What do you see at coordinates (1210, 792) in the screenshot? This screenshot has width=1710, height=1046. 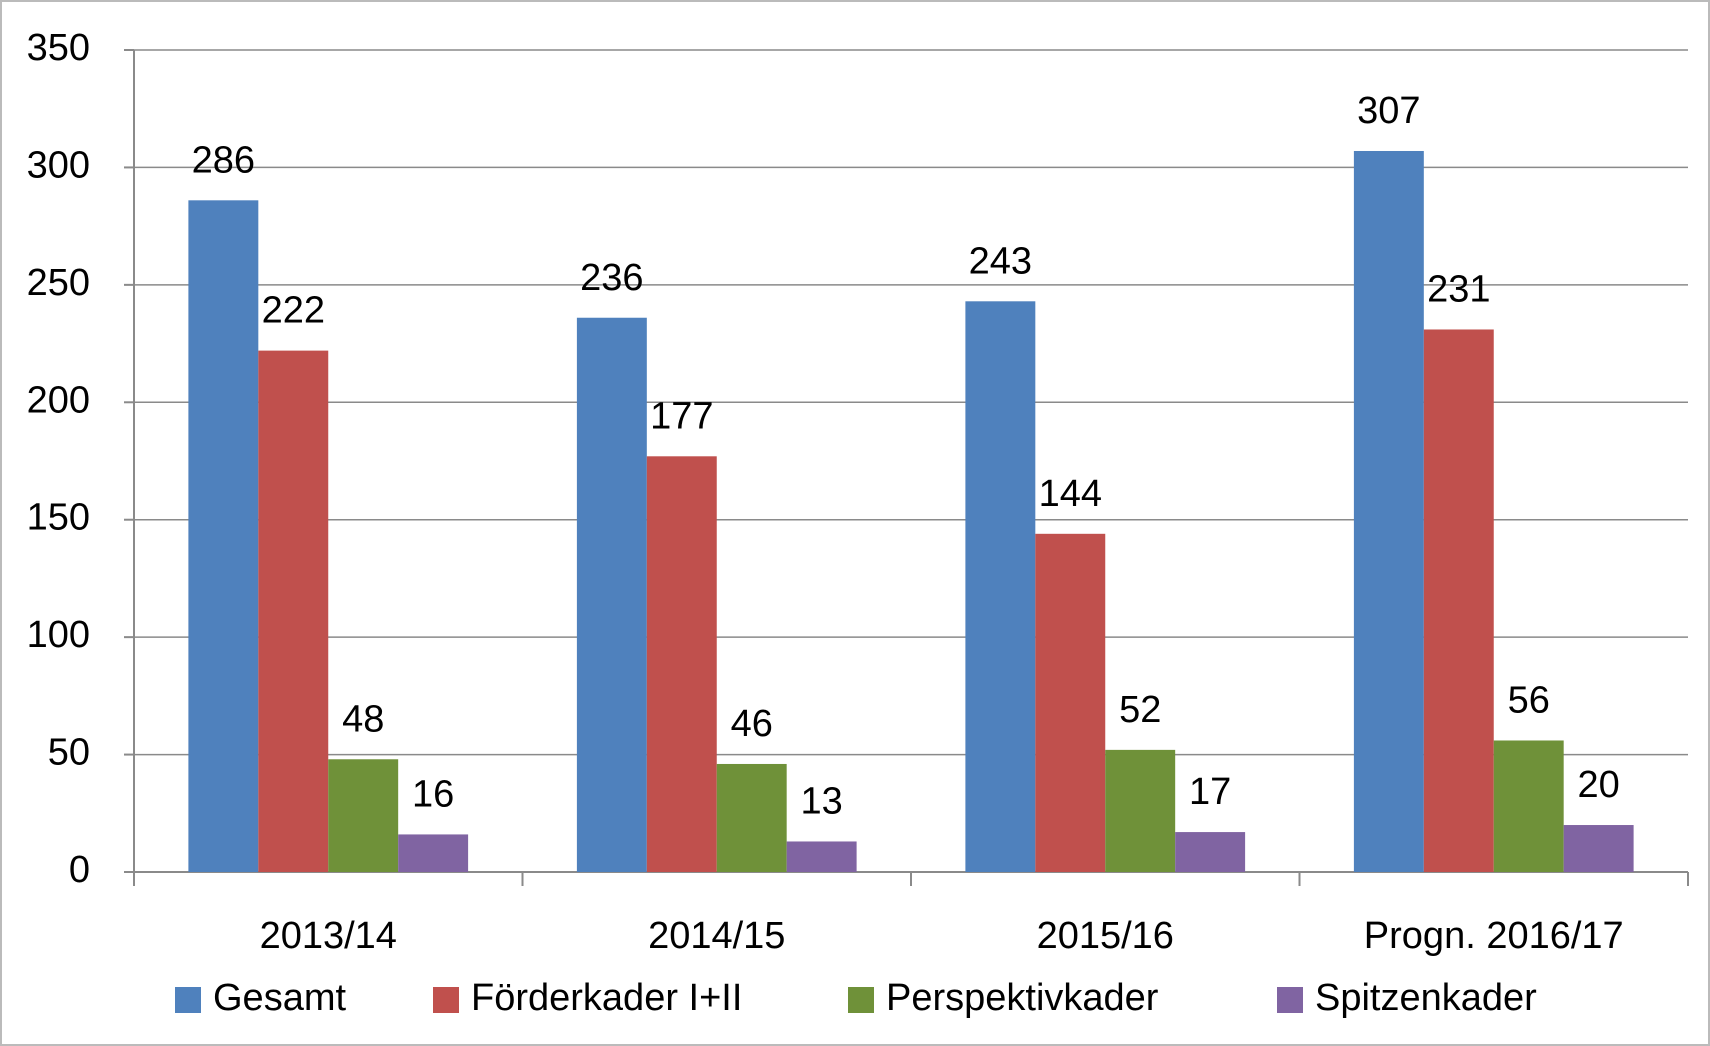 I see `data-label: 17` at bounding box center [1210, 792].